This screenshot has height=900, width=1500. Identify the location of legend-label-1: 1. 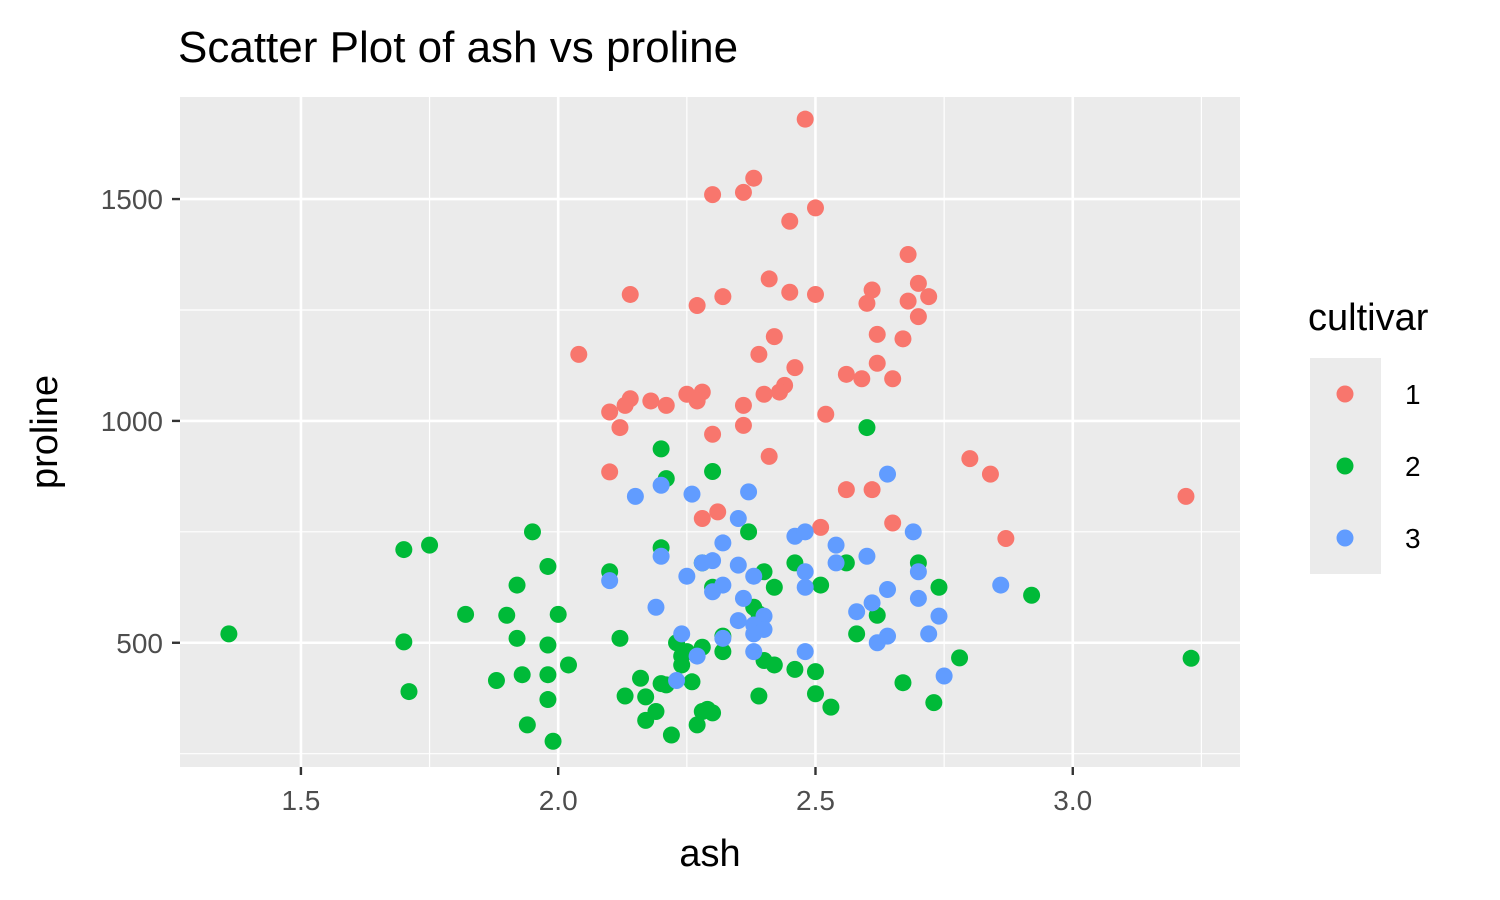
(1413, 394).